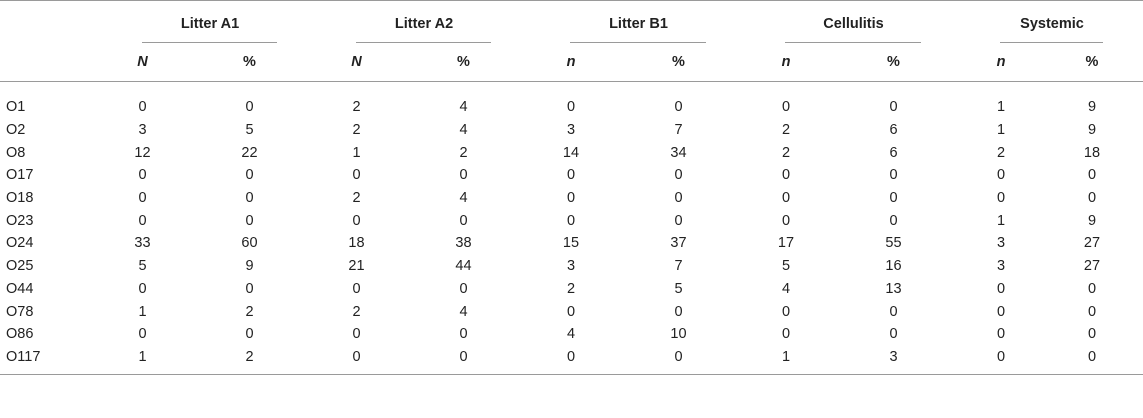  What do you see at coordinates (463, 107) in the screenshot?
I see `percent-cell: 4` at bounding box center [463, 107].